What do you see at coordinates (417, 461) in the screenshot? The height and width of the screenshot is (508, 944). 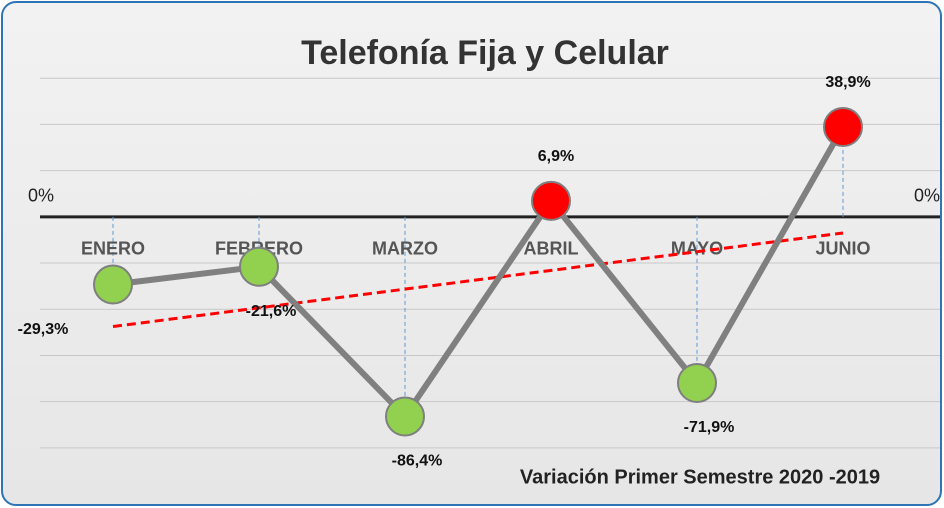 I see `data-label: -86,4%` at bounding box center [417, 461].